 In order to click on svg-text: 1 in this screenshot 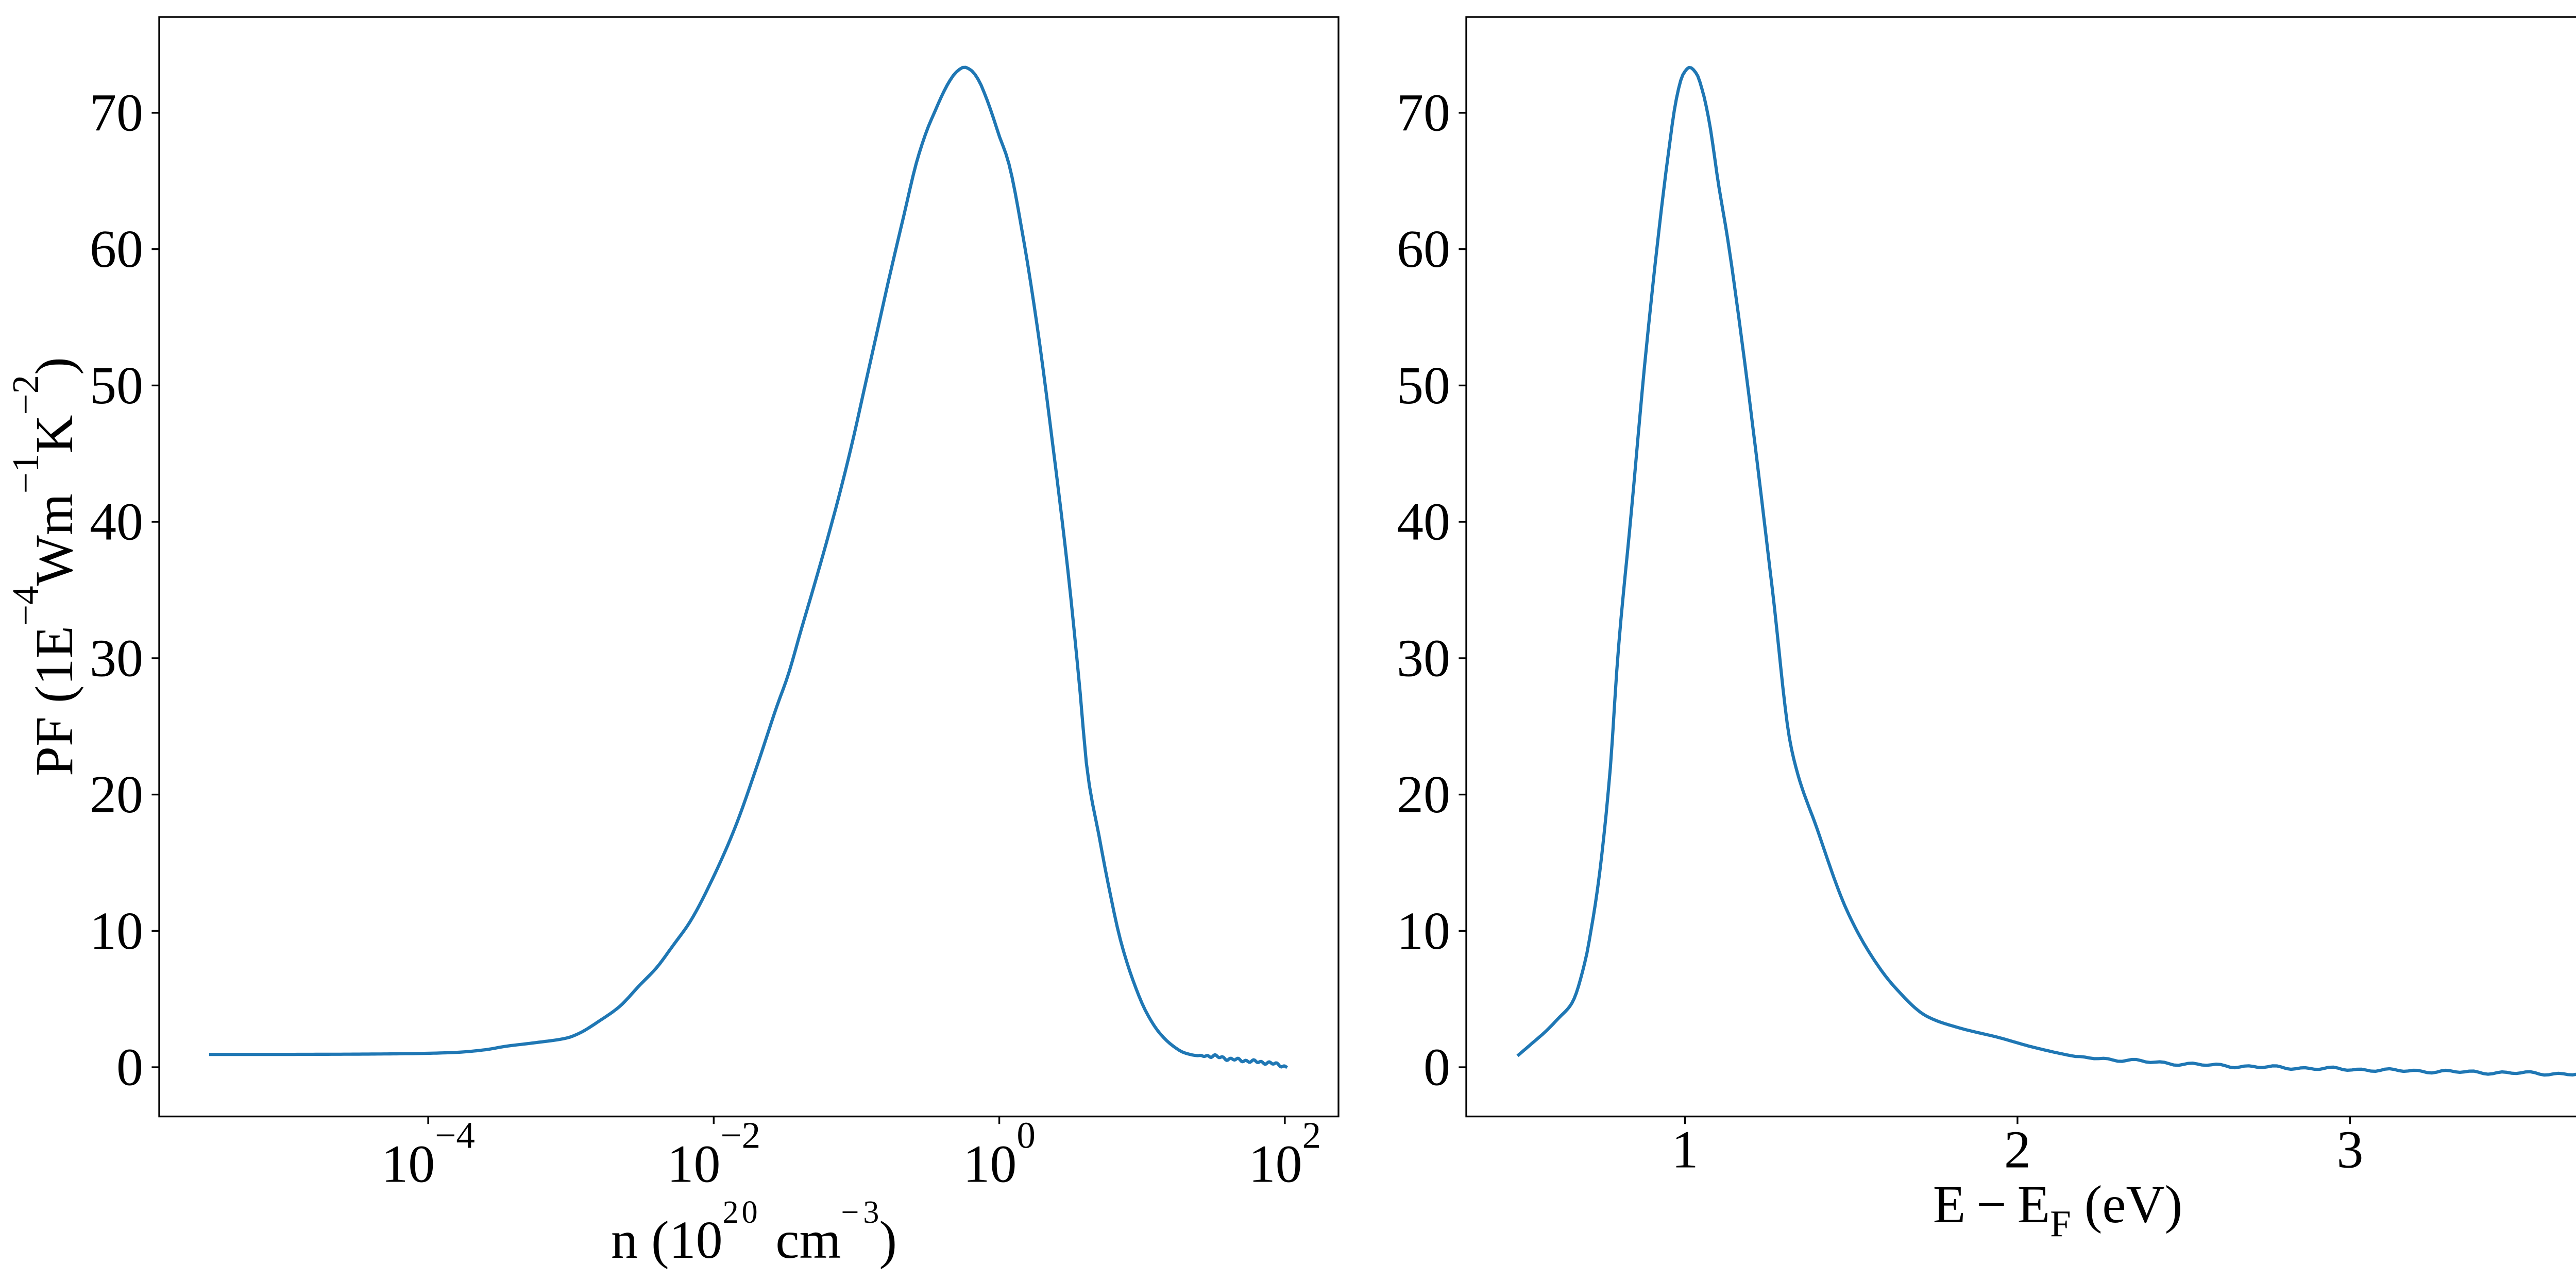, I will do `click(1685, 1150)`.